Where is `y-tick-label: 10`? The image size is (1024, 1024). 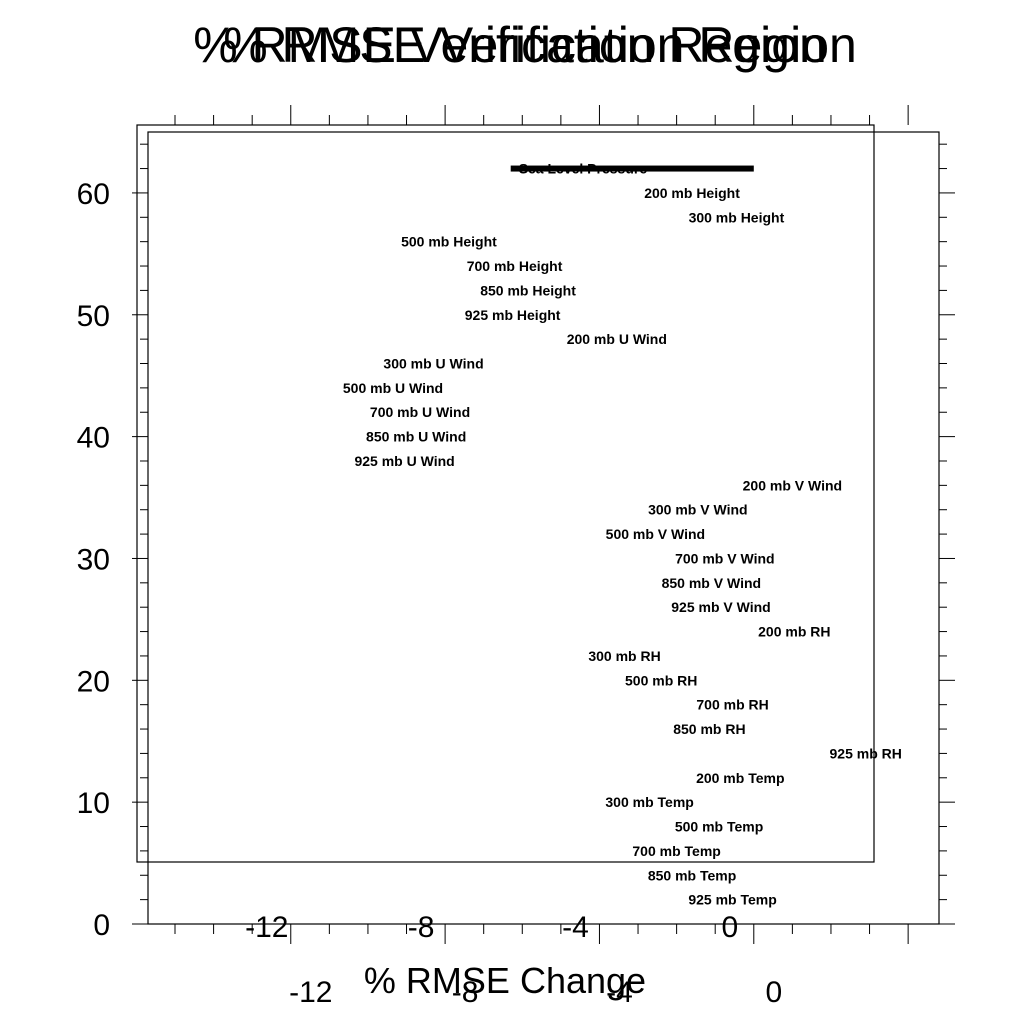 y-tick-label: 10 is located at coordinates (93, 803).